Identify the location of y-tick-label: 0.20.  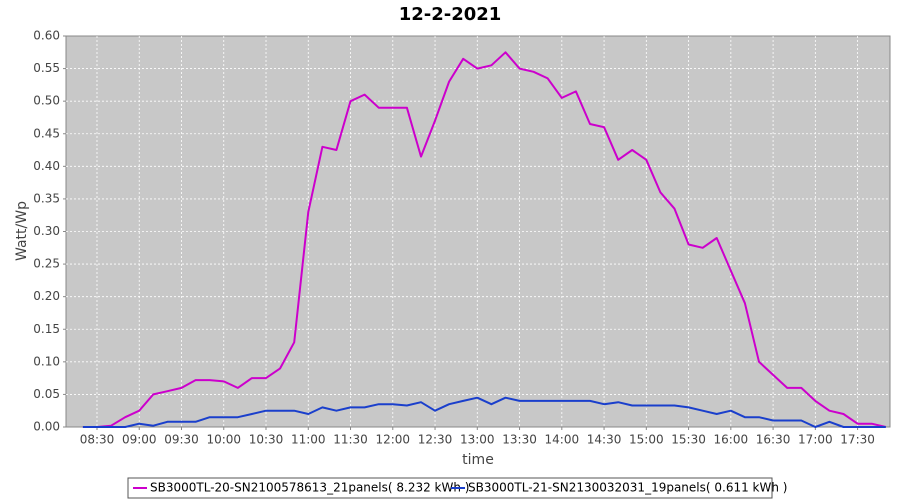
(46, 296).